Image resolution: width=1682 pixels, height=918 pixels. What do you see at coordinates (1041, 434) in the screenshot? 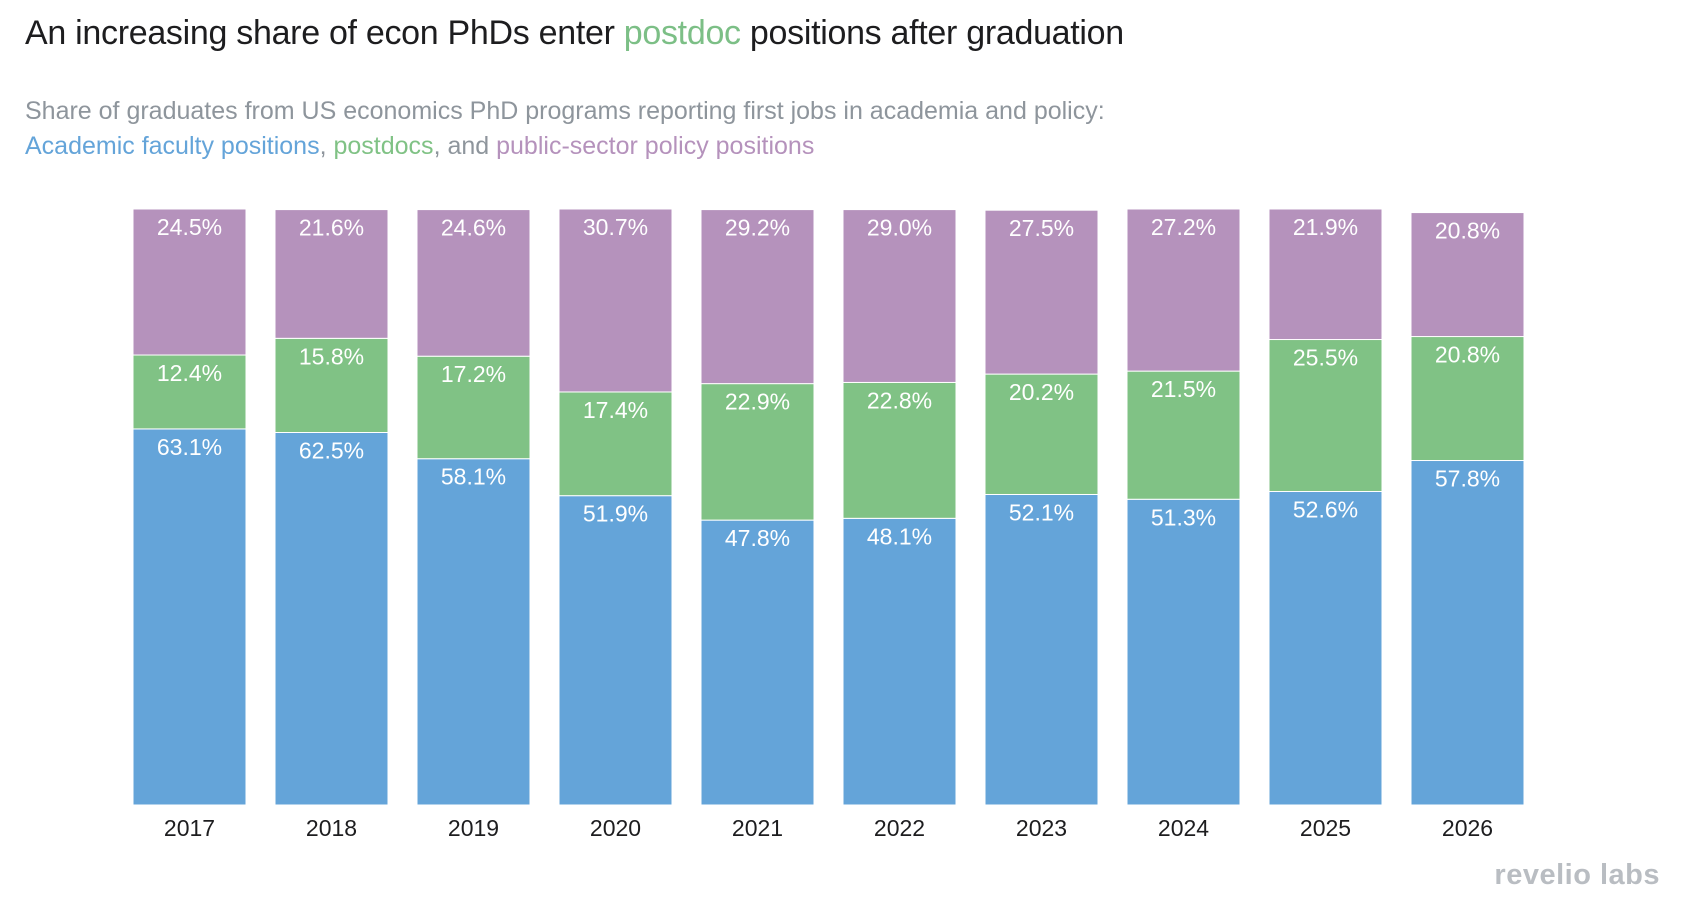
I see `bar-postdoc-2023` at bounding box center [1041, 434].